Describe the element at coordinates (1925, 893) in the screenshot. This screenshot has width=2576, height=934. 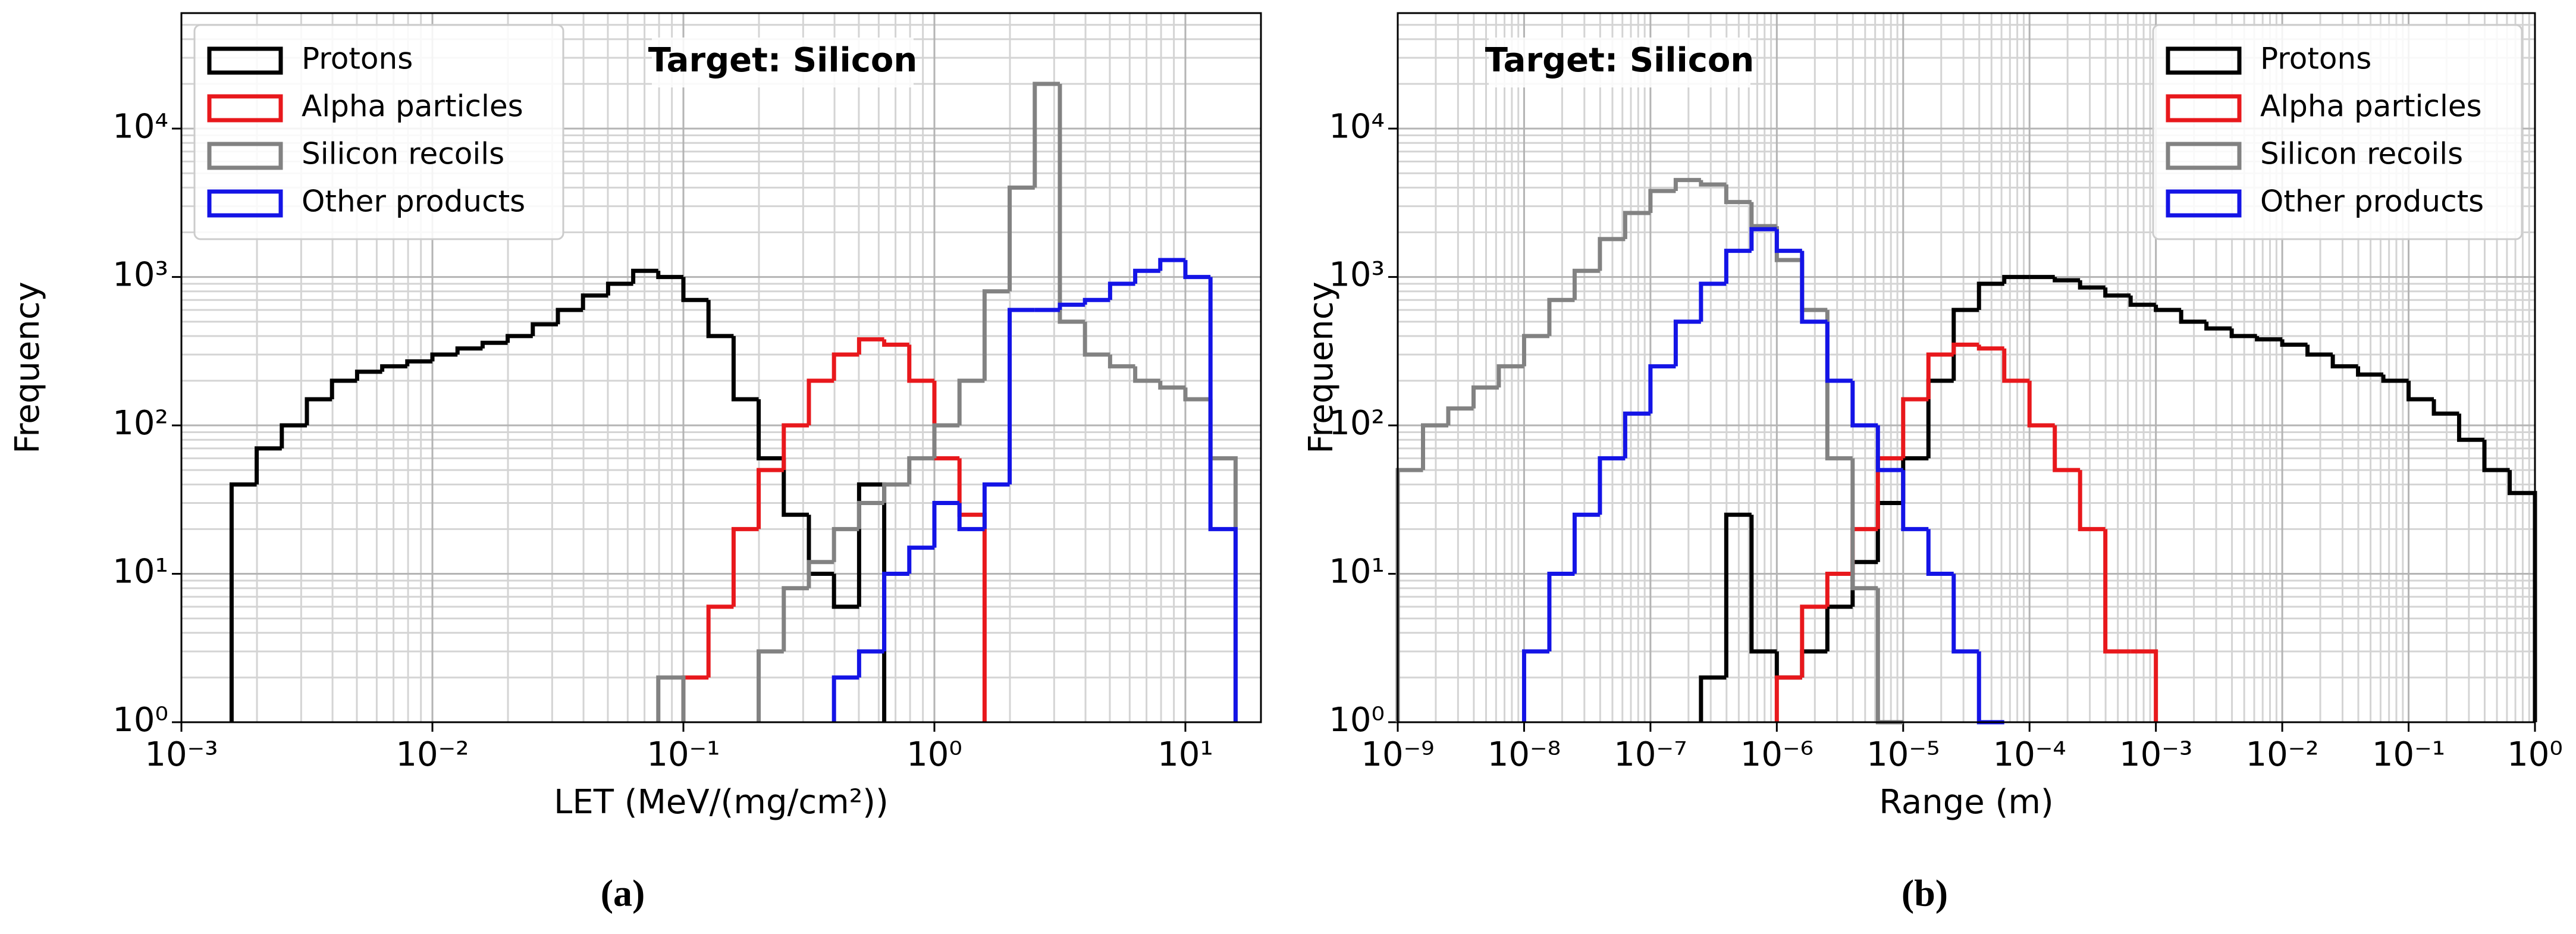
I see `caption: (b)` at that location.